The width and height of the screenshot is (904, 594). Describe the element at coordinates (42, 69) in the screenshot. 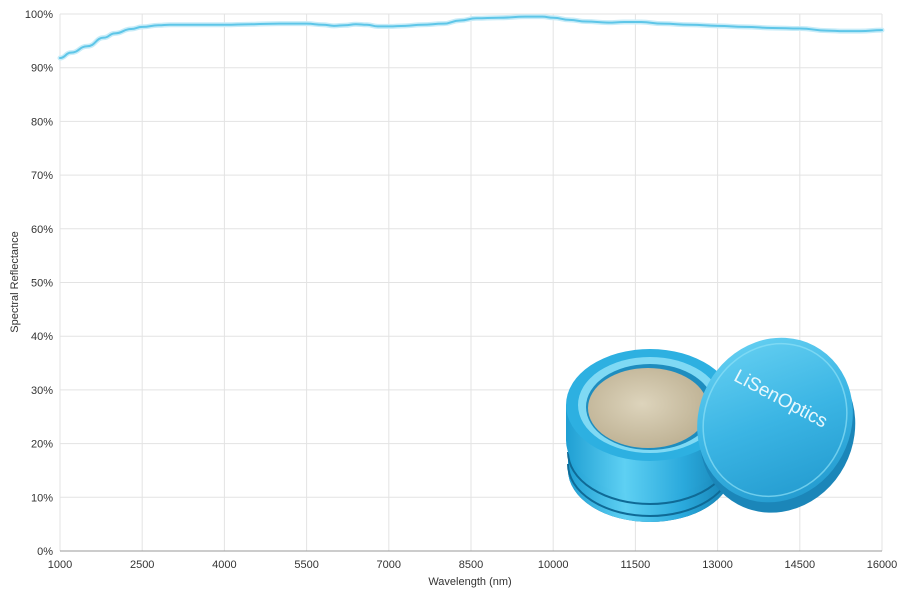

I see `y-tick-label: 90%` at that location.